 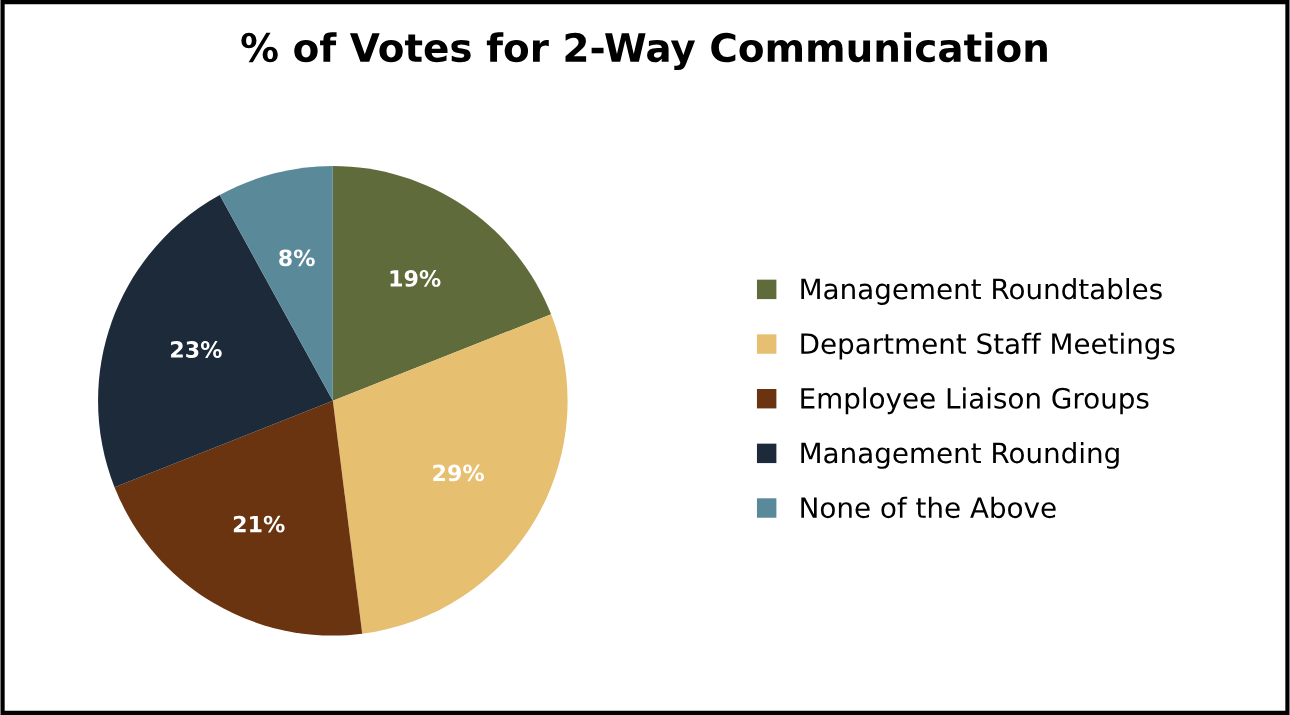 I want to click on data-label: 29%, so click(x=458, y=473).